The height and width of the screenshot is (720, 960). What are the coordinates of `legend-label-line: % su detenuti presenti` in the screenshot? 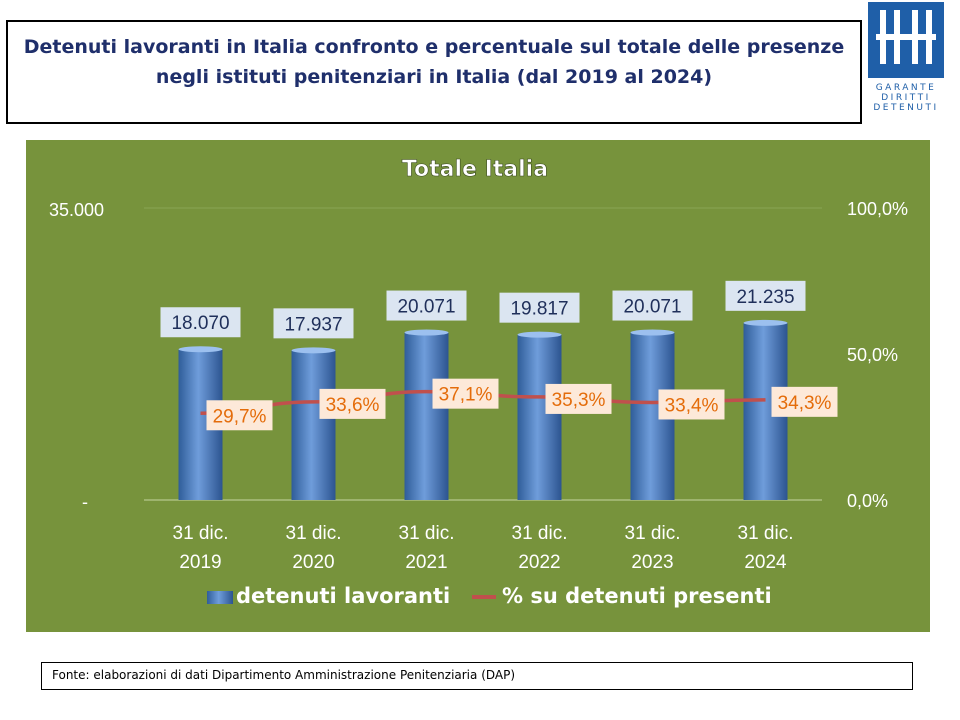 It's located at (637, 596).